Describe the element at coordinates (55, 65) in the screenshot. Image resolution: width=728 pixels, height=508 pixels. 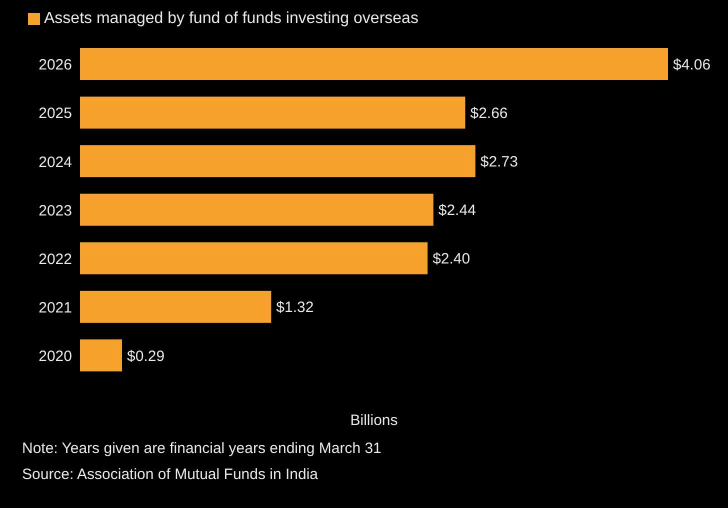
I see `y-tick-label: 2026` at that location.